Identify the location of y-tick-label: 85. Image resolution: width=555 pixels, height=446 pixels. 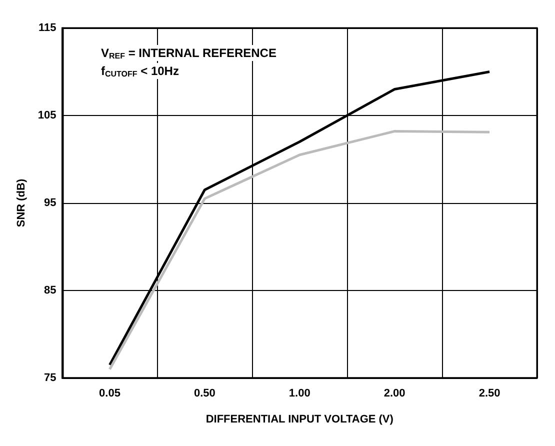
(50, 290).